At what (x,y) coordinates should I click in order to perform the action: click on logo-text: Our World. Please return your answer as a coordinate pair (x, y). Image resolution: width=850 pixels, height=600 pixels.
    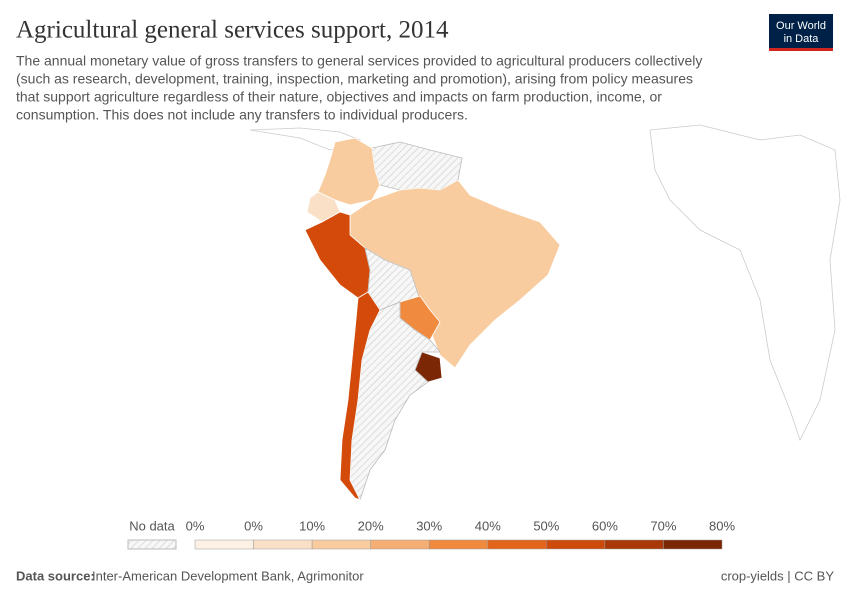
    Looking at the image, I should click on (801, 26).